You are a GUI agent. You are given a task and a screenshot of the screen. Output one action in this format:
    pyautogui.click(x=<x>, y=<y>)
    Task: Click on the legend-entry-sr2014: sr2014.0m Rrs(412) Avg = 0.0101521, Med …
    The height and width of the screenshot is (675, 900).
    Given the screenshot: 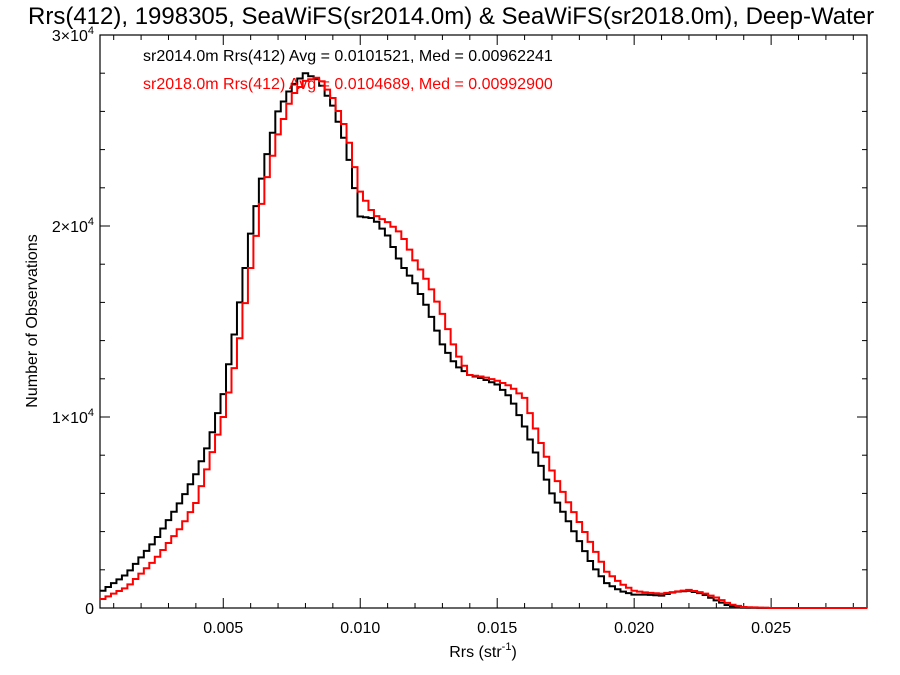 What is the action you would take?
    pyautogui.click(x=348, y=56)
    